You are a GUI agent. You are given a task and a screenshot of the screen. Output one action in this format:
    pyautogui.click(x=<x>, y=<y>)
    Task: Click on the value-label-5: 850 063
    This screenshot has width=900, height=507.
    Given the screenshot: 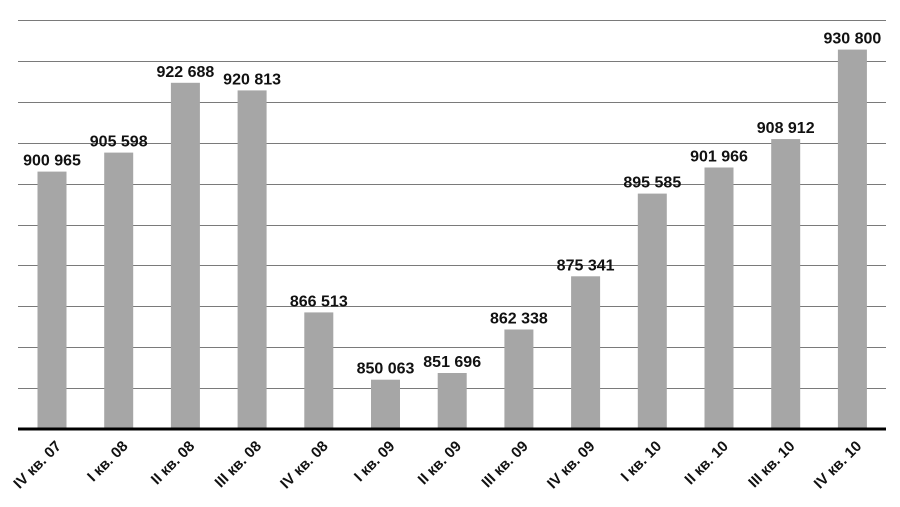 What is the action you would take?
    pyautogui.click(x=386, y=369)
    